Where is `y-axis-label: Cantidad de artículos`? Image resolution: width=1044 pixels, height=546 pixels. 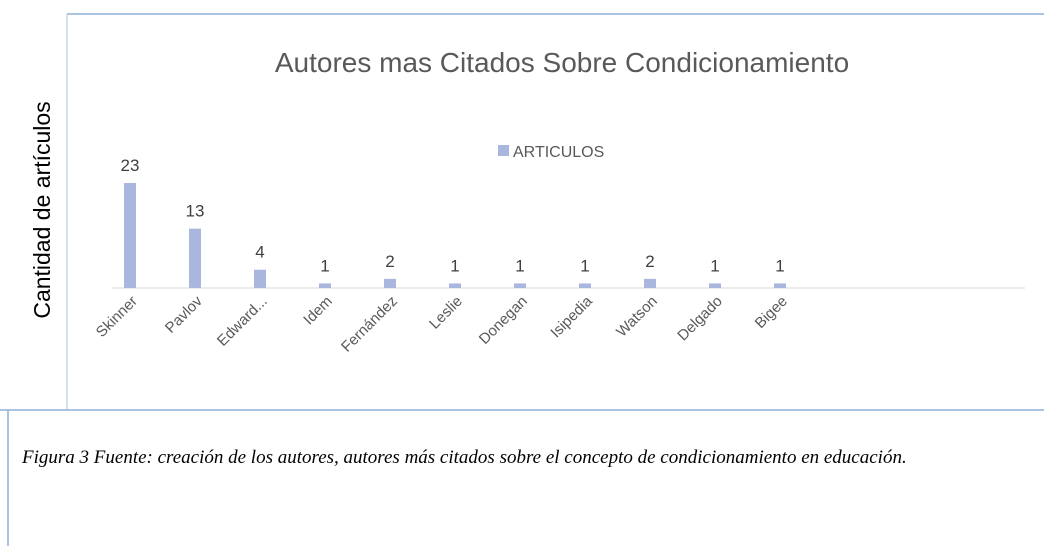
y-axis-label: Cantidad de artículos is located at coordinates (42, 209).